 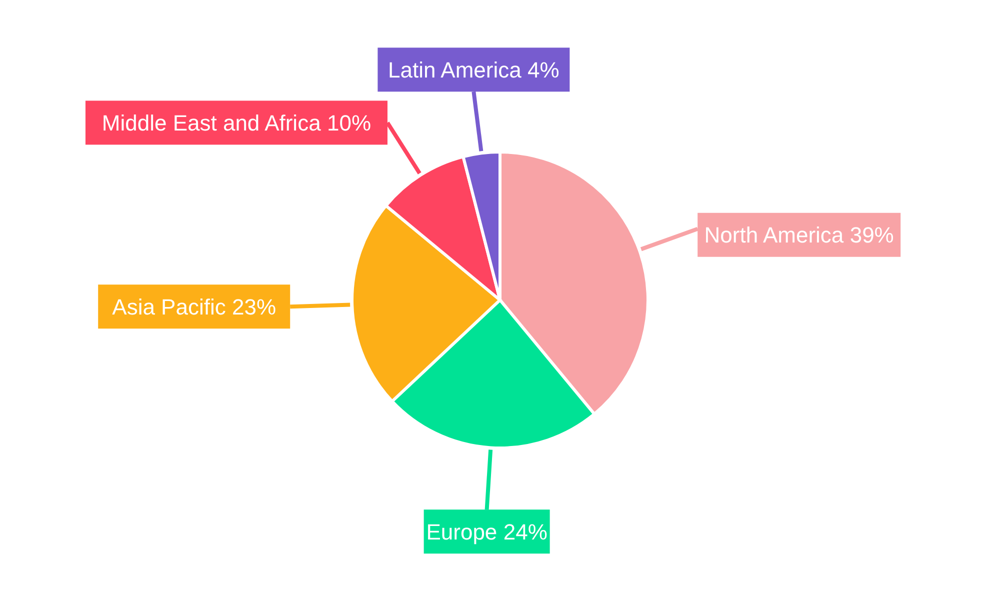 I want to click on slice-label: North America, so click(x=774, y=235).